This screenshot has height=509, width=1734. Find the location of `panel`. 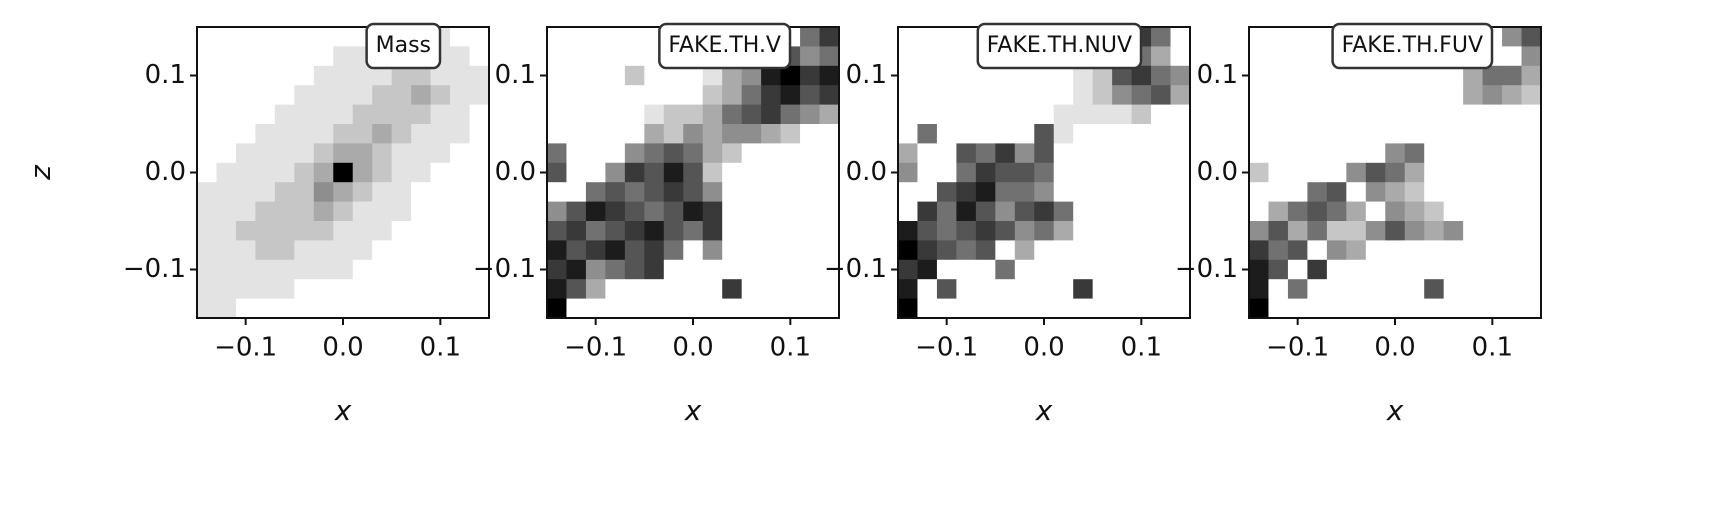

panel is located at coordinates (693, 173).